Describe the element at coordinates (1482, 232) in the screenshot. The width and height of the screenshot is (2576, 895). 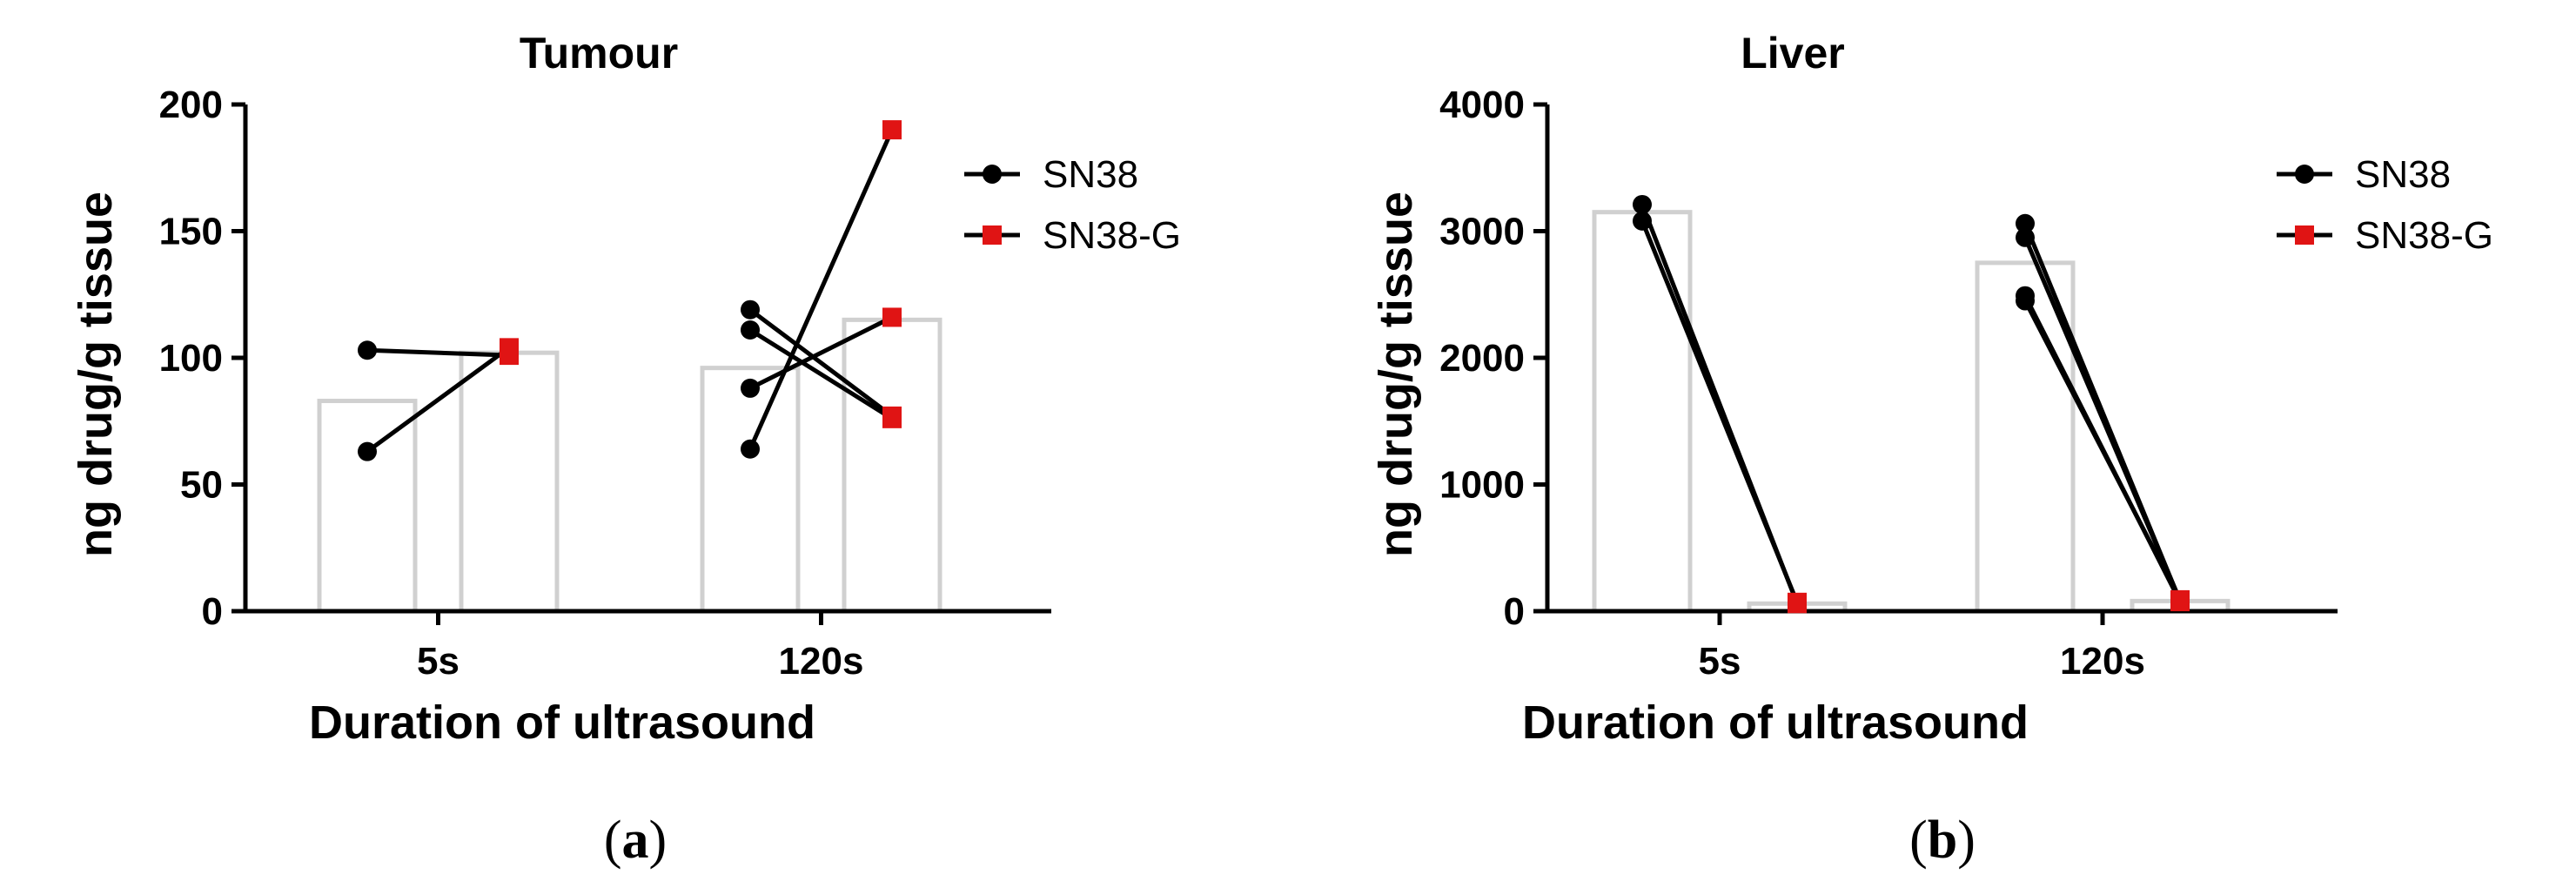
I see `y-tick-label: 3000` at that location.